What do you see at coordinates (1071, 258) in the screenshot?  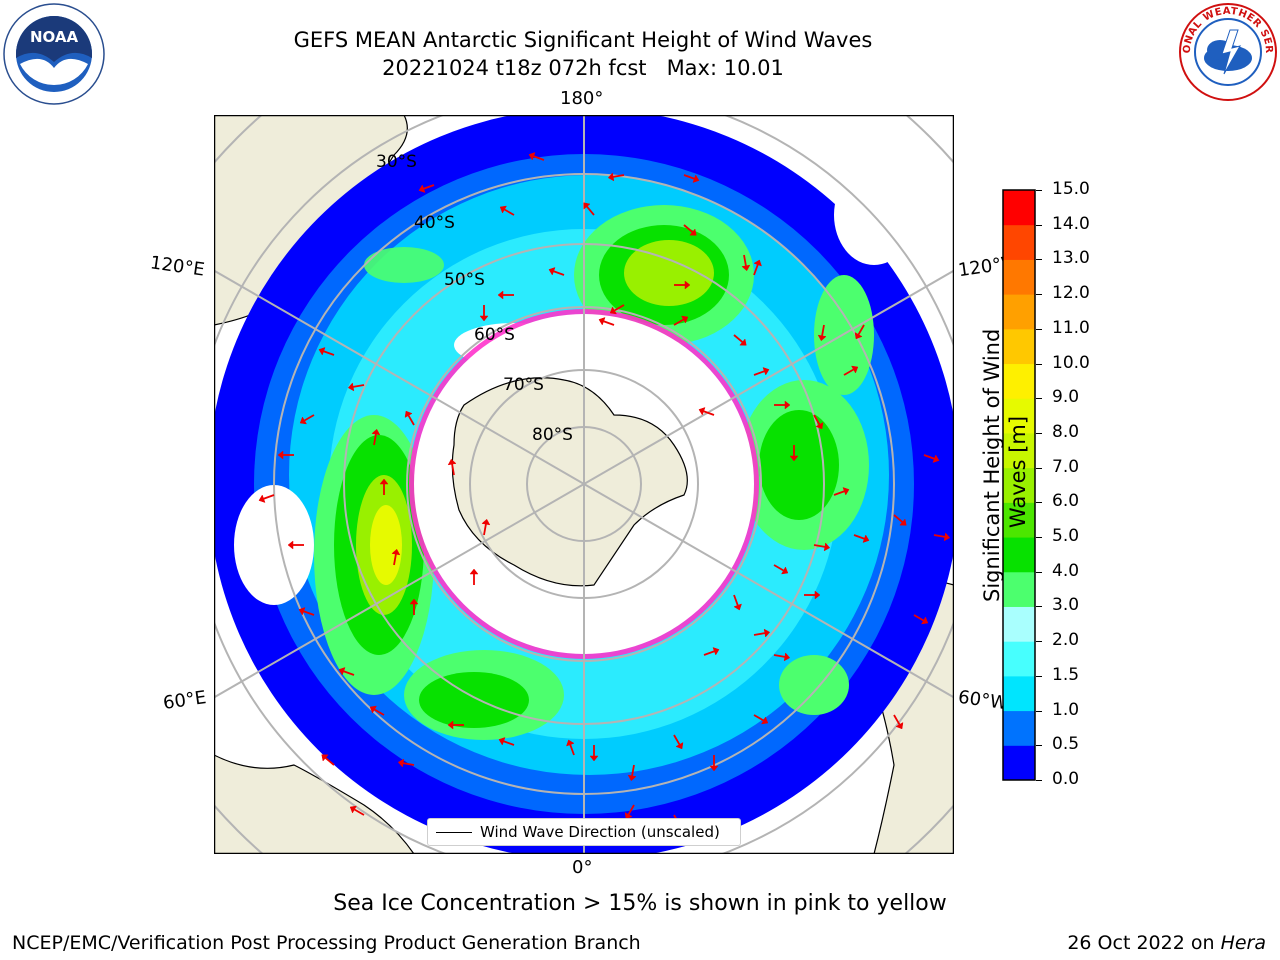 I see `colorbar-tick-label: 13.0` at bounding box center [1071, 258].